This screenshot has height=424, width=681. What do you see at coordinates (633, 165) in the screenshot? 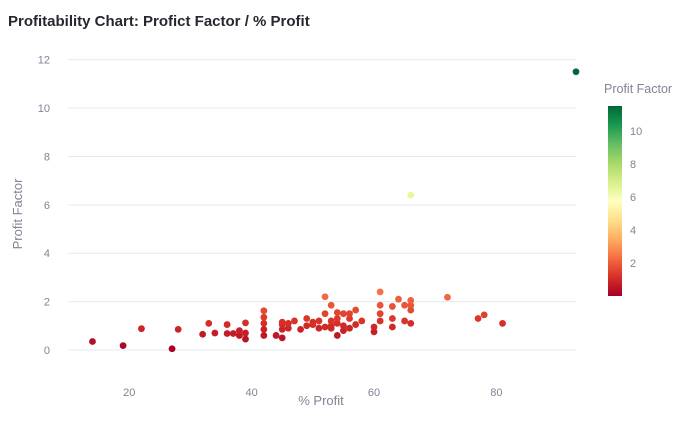
I see `legend-tick-label: 8` at bounding box center [633, 165].